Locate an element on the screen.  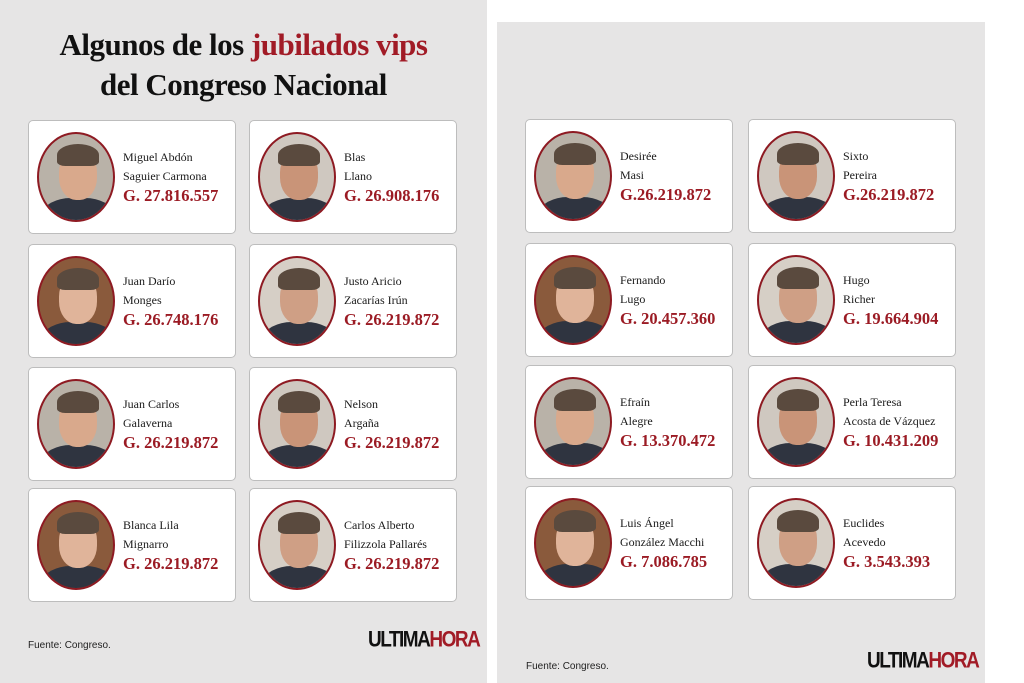
title-line-2: del Congreso Nacional is located at coordinates (243, 84).